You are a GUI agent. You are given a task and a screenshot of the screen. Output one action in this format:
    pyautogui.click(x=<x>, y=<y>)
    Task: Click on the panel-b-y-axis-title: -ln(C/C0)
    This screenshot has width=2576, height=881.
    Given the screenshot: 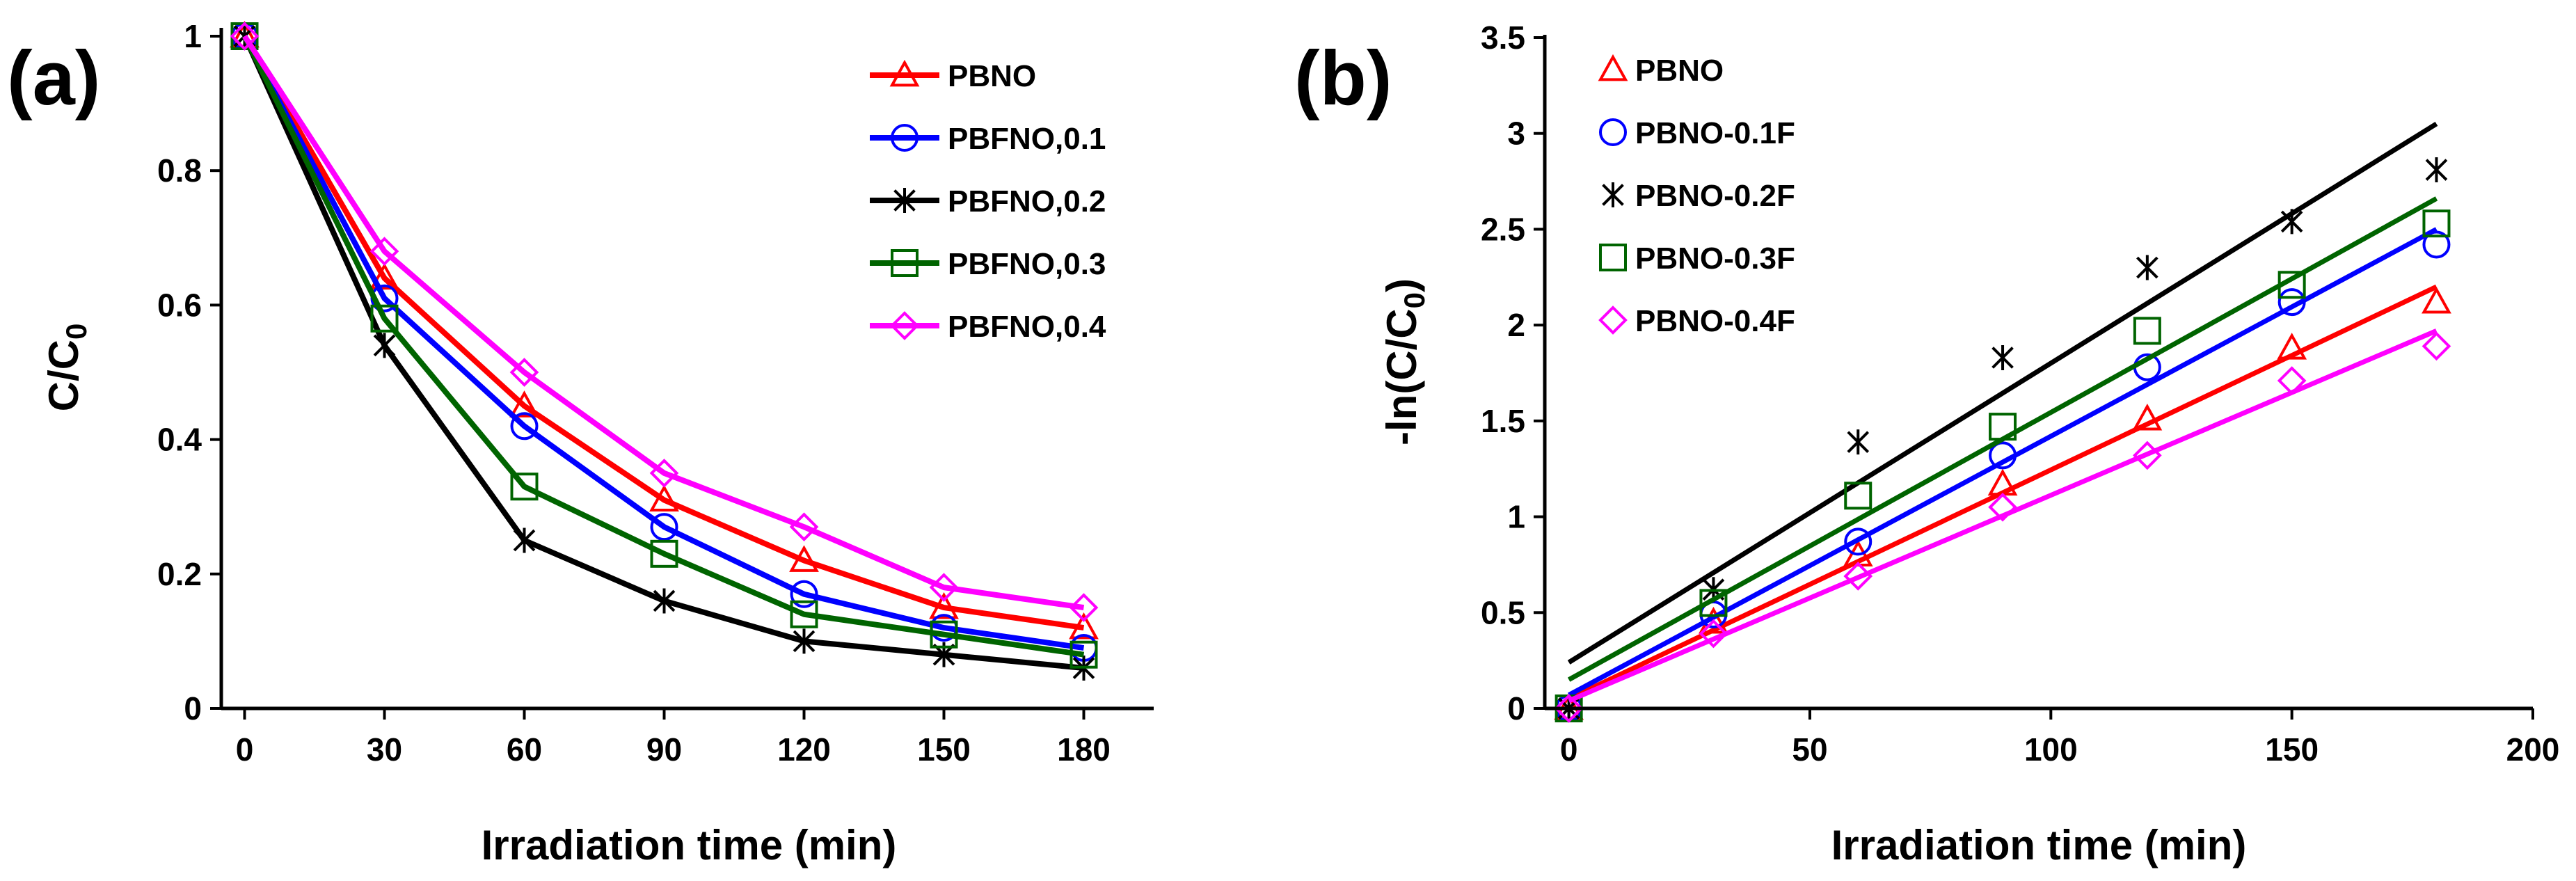 What is the action you would take?
    pyautogui.click(x=1404, y=361)
    